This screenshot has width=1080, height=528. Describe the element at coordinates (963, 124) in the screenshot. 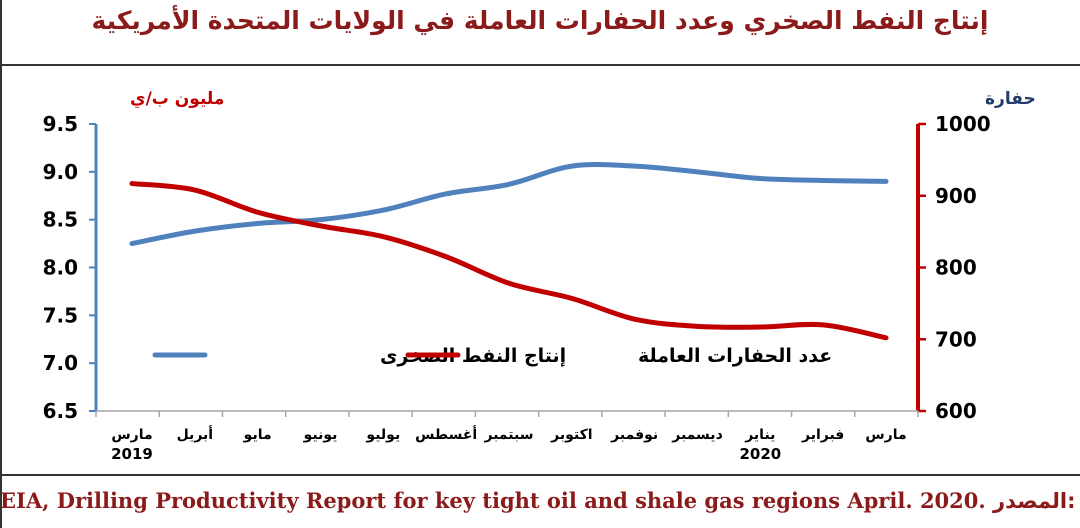

I see `right-tick-label: 1000` at that location.